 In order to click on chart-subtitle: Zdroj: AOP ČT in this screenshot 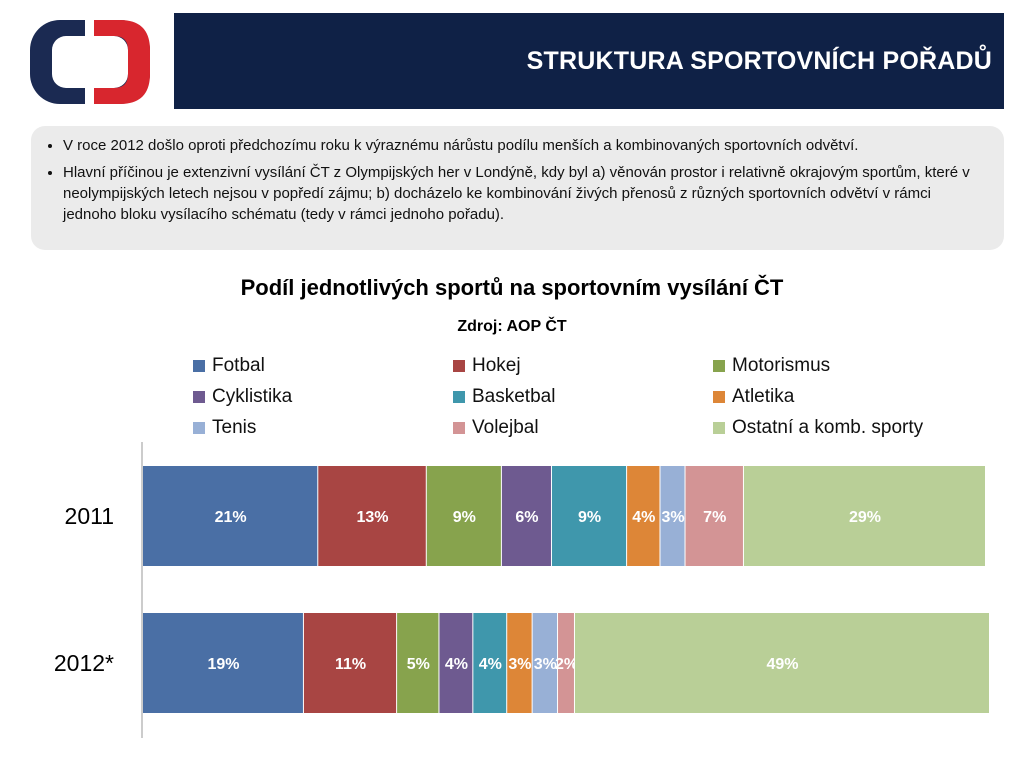, I will do `click(512, 326)`.